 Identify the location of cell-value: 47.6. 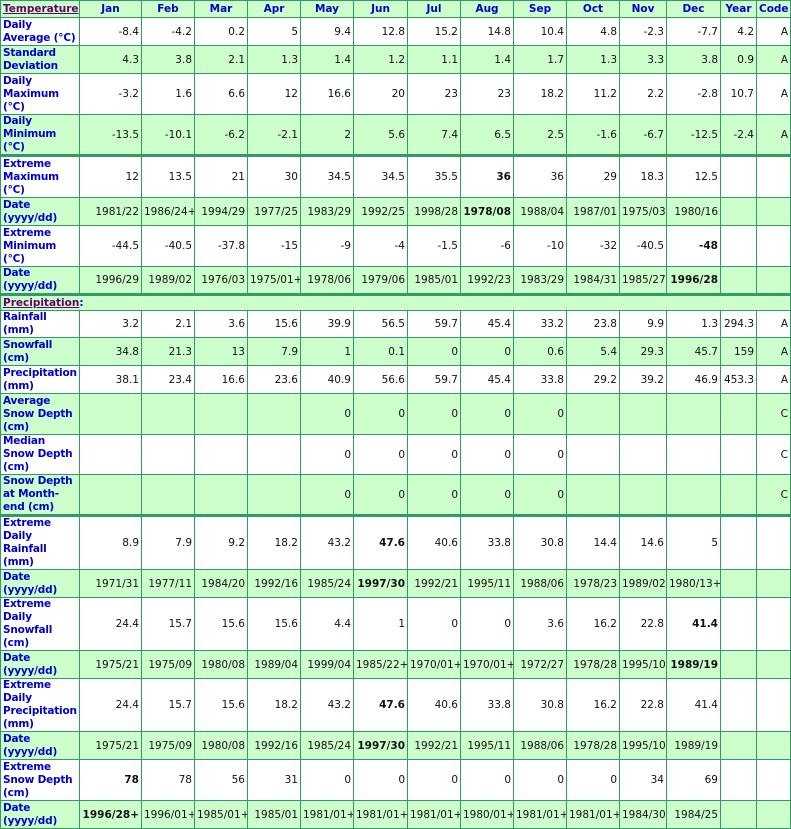
(392, 543).